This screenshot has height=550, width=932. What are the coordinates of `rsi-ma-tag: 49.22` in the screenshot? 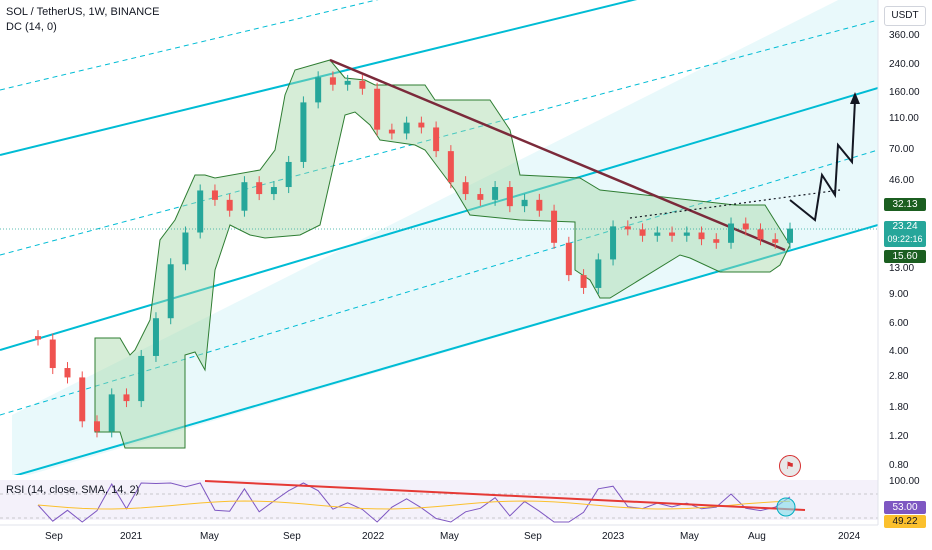 It's located at (905, 521).